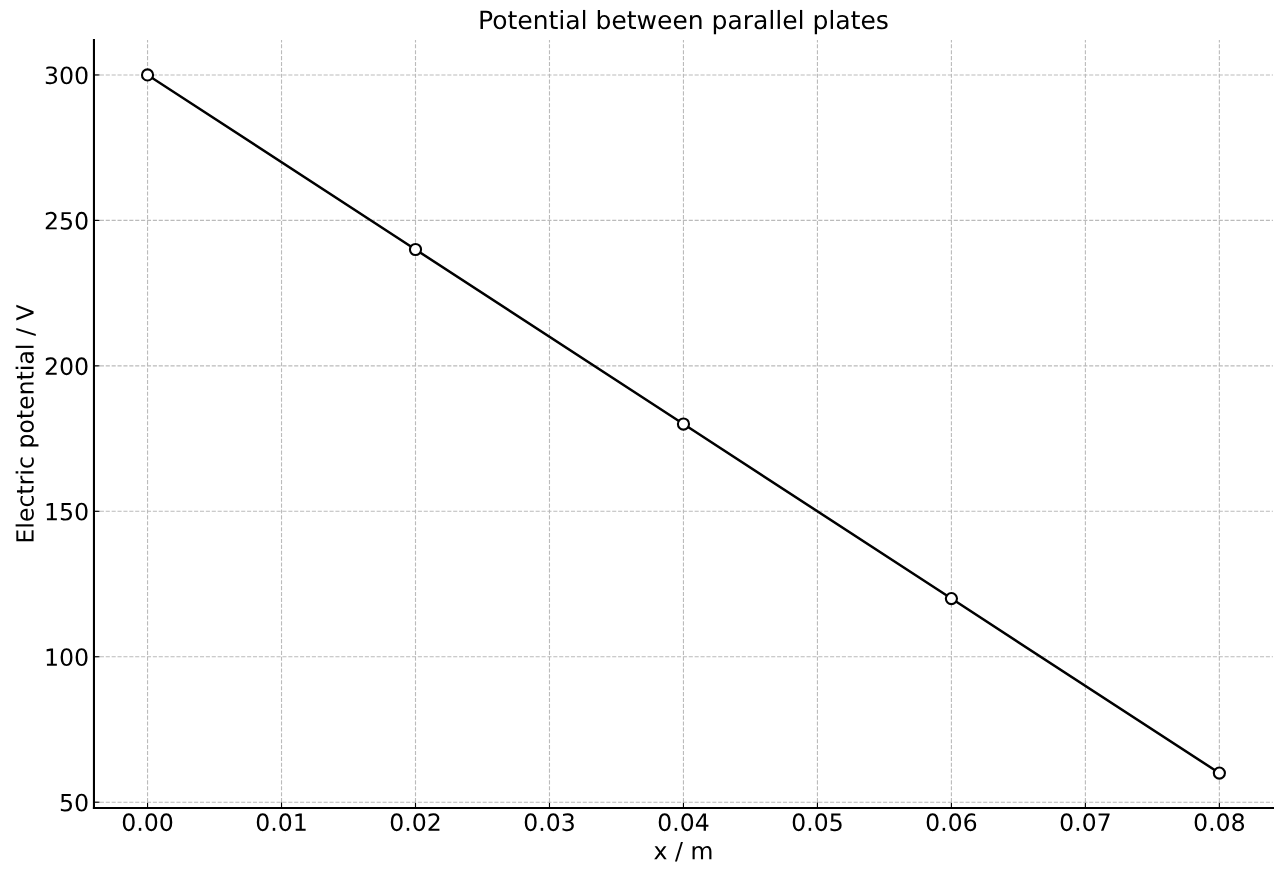  What do you see at coordinates (1085, 822) in the screenshot?
I see `x-tick-label: 0.07` at bounding box center [1085, 822].